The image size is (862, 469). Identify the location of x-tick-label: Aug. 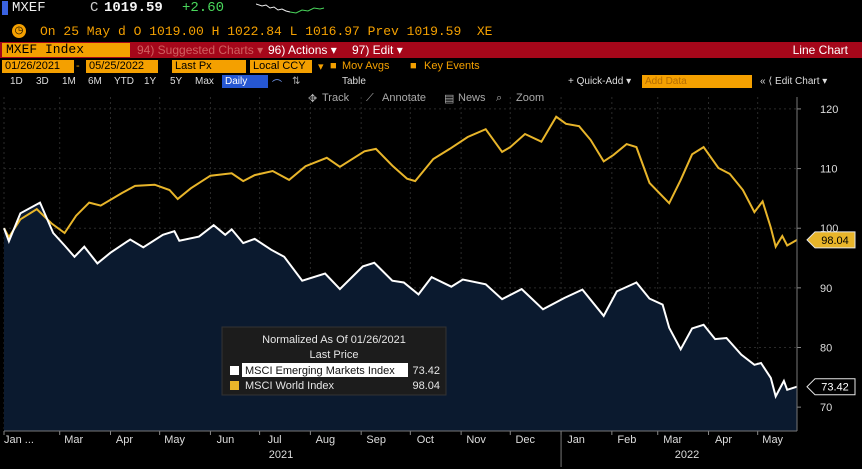
(326, 440).